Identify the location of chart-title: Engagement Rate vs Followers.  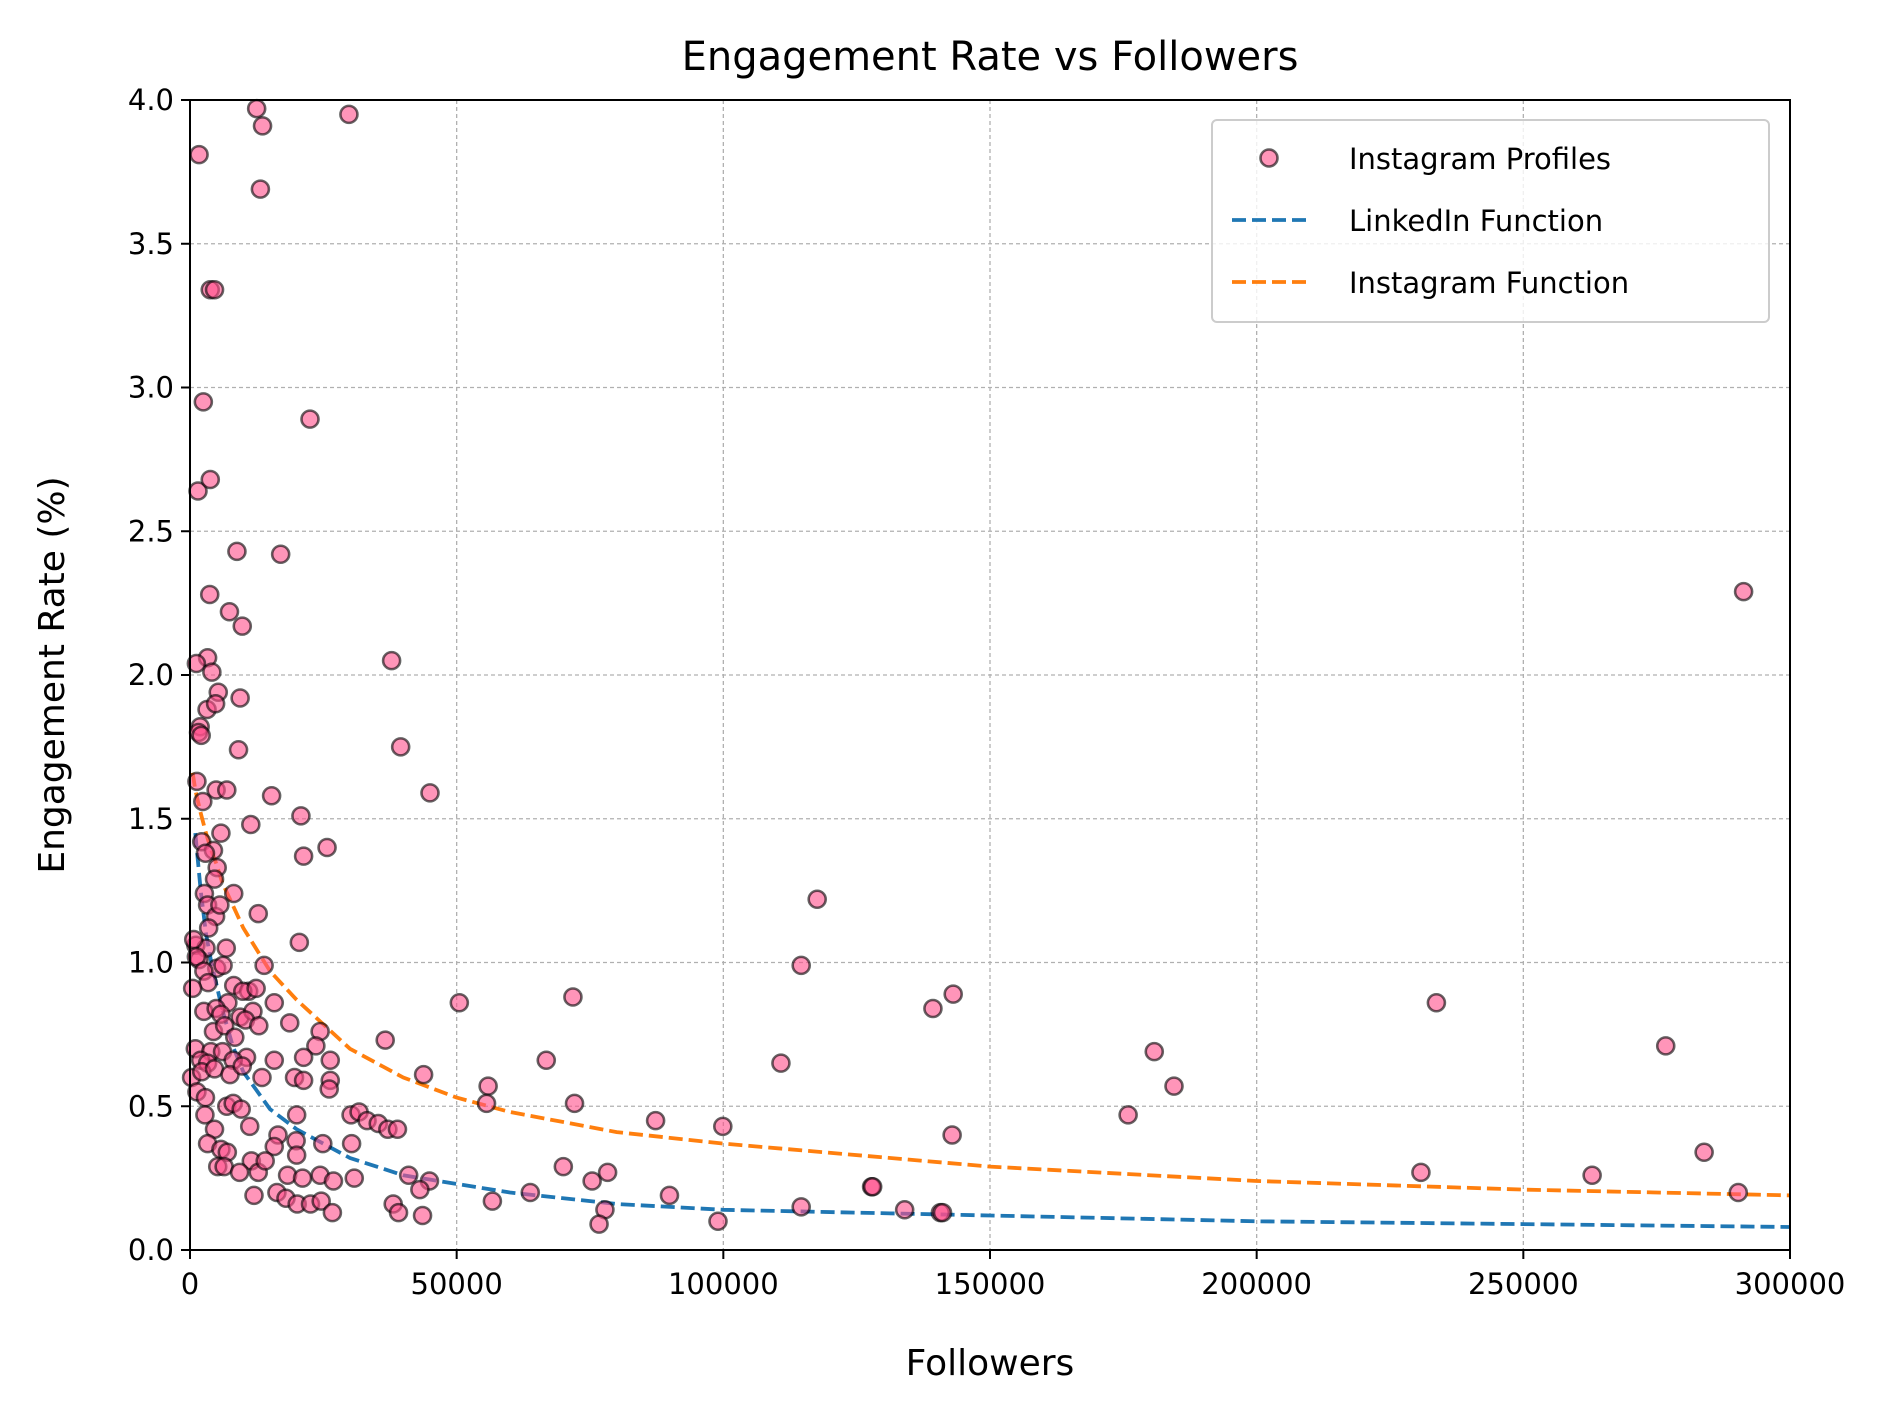
(990, 57).